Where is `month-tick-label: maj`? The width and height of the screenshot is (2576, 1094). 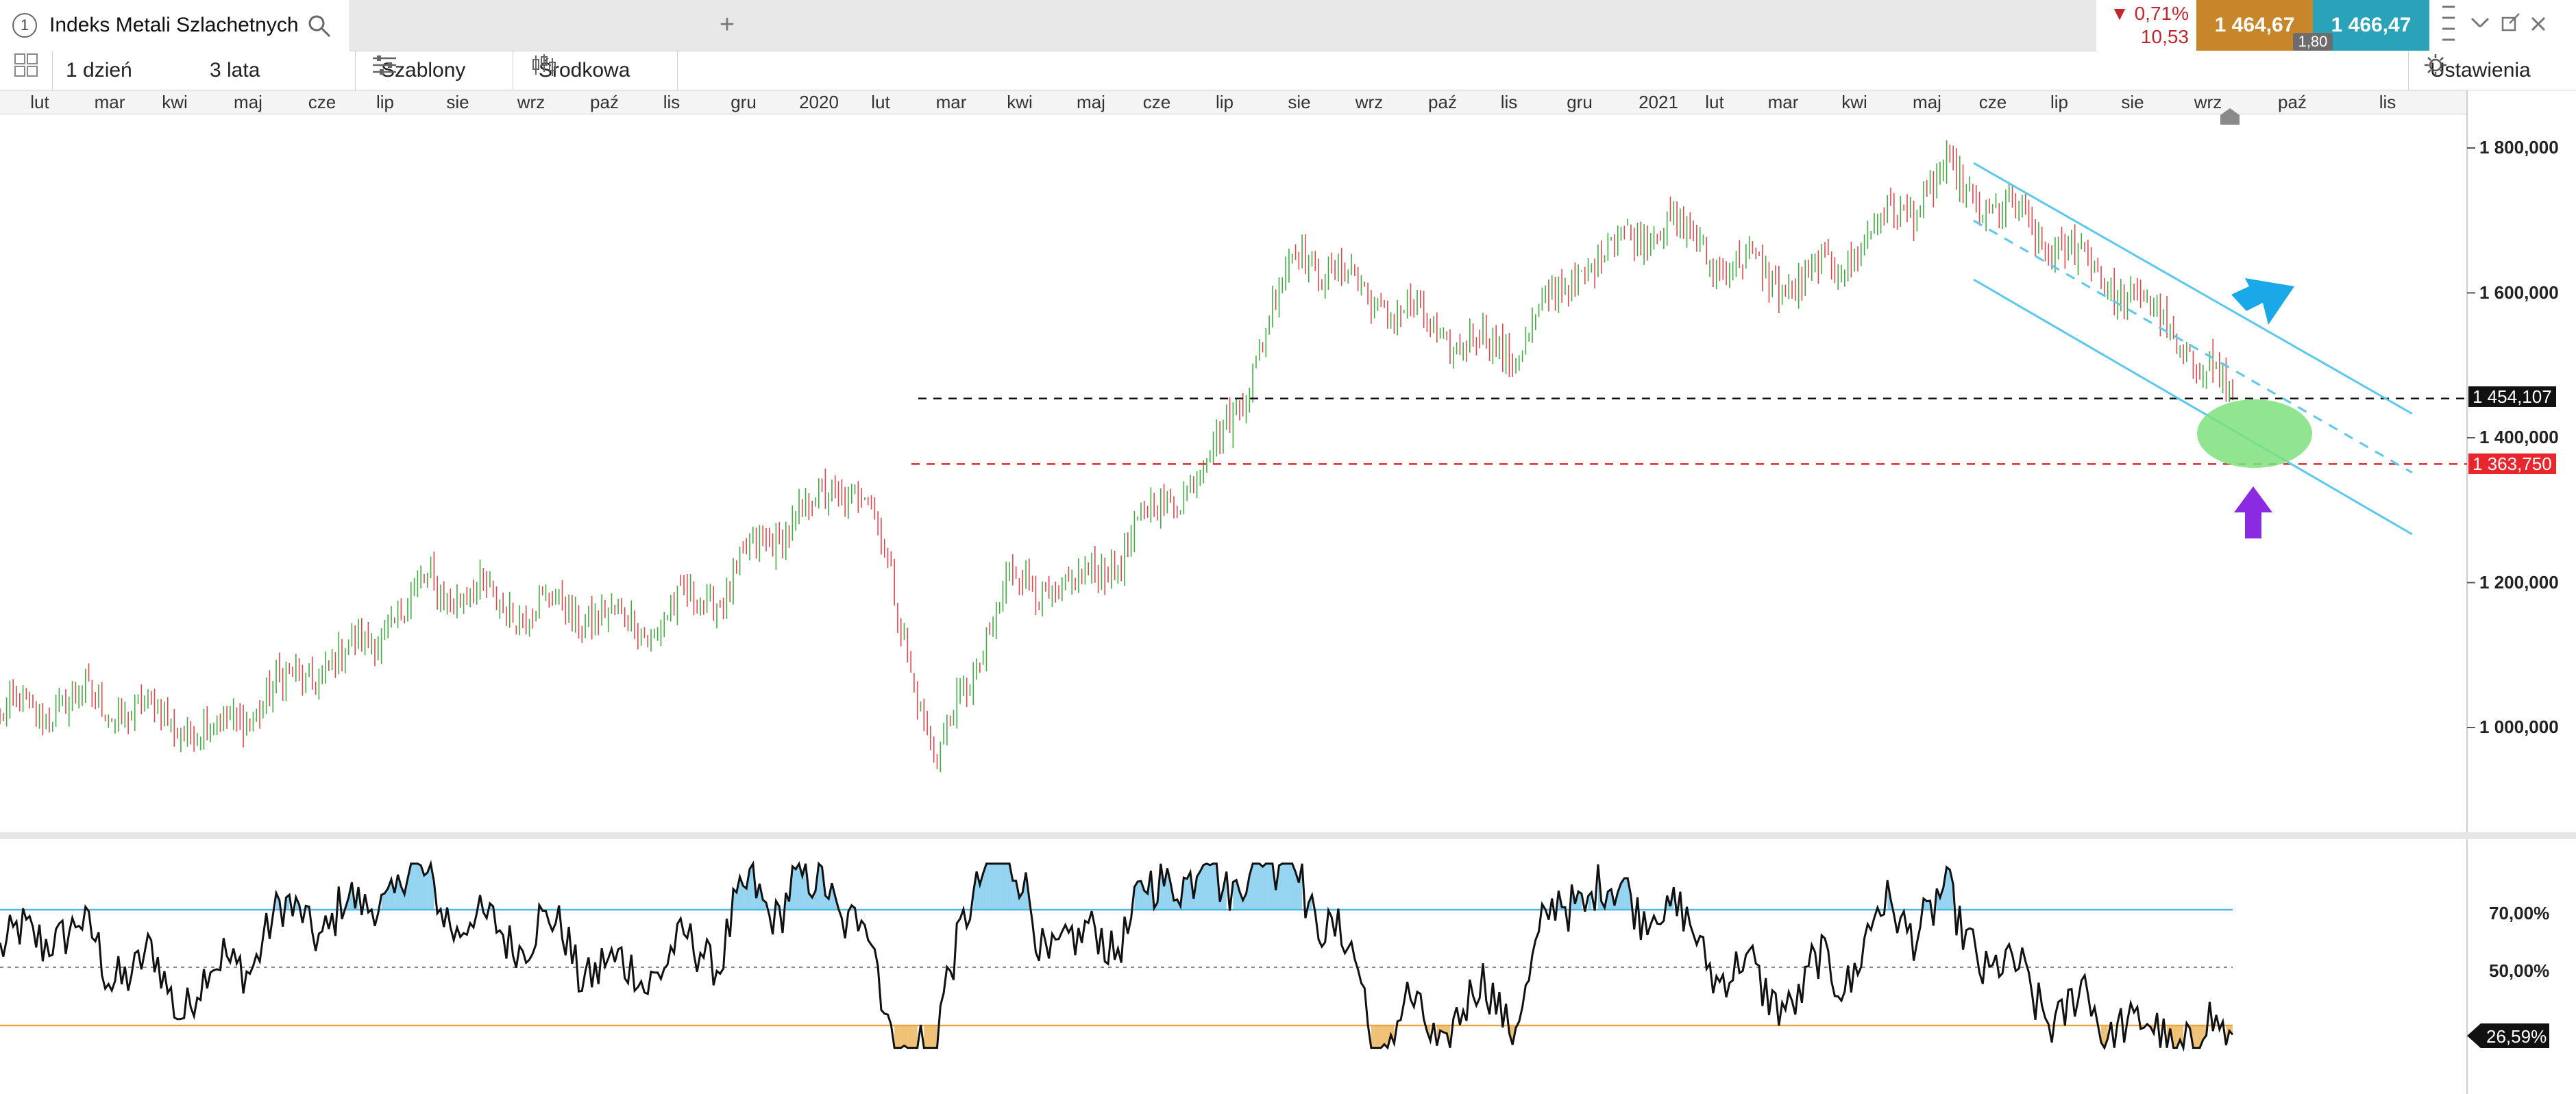
month-tick-label: maj is located at coordinates (1927, 102).